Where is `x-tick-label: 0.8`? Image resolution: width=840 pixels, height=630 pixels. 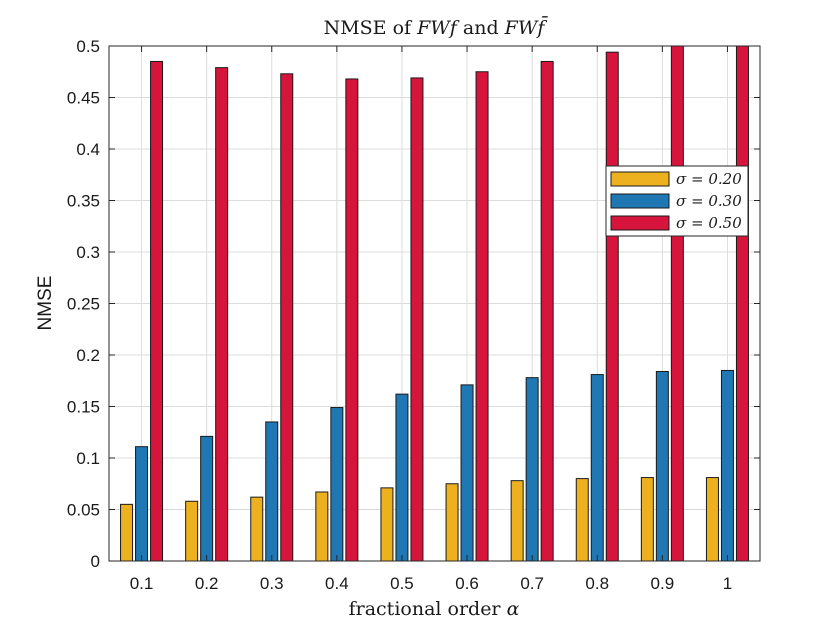
x-tick-label: 0.8 is located at coordinates (597, 583).